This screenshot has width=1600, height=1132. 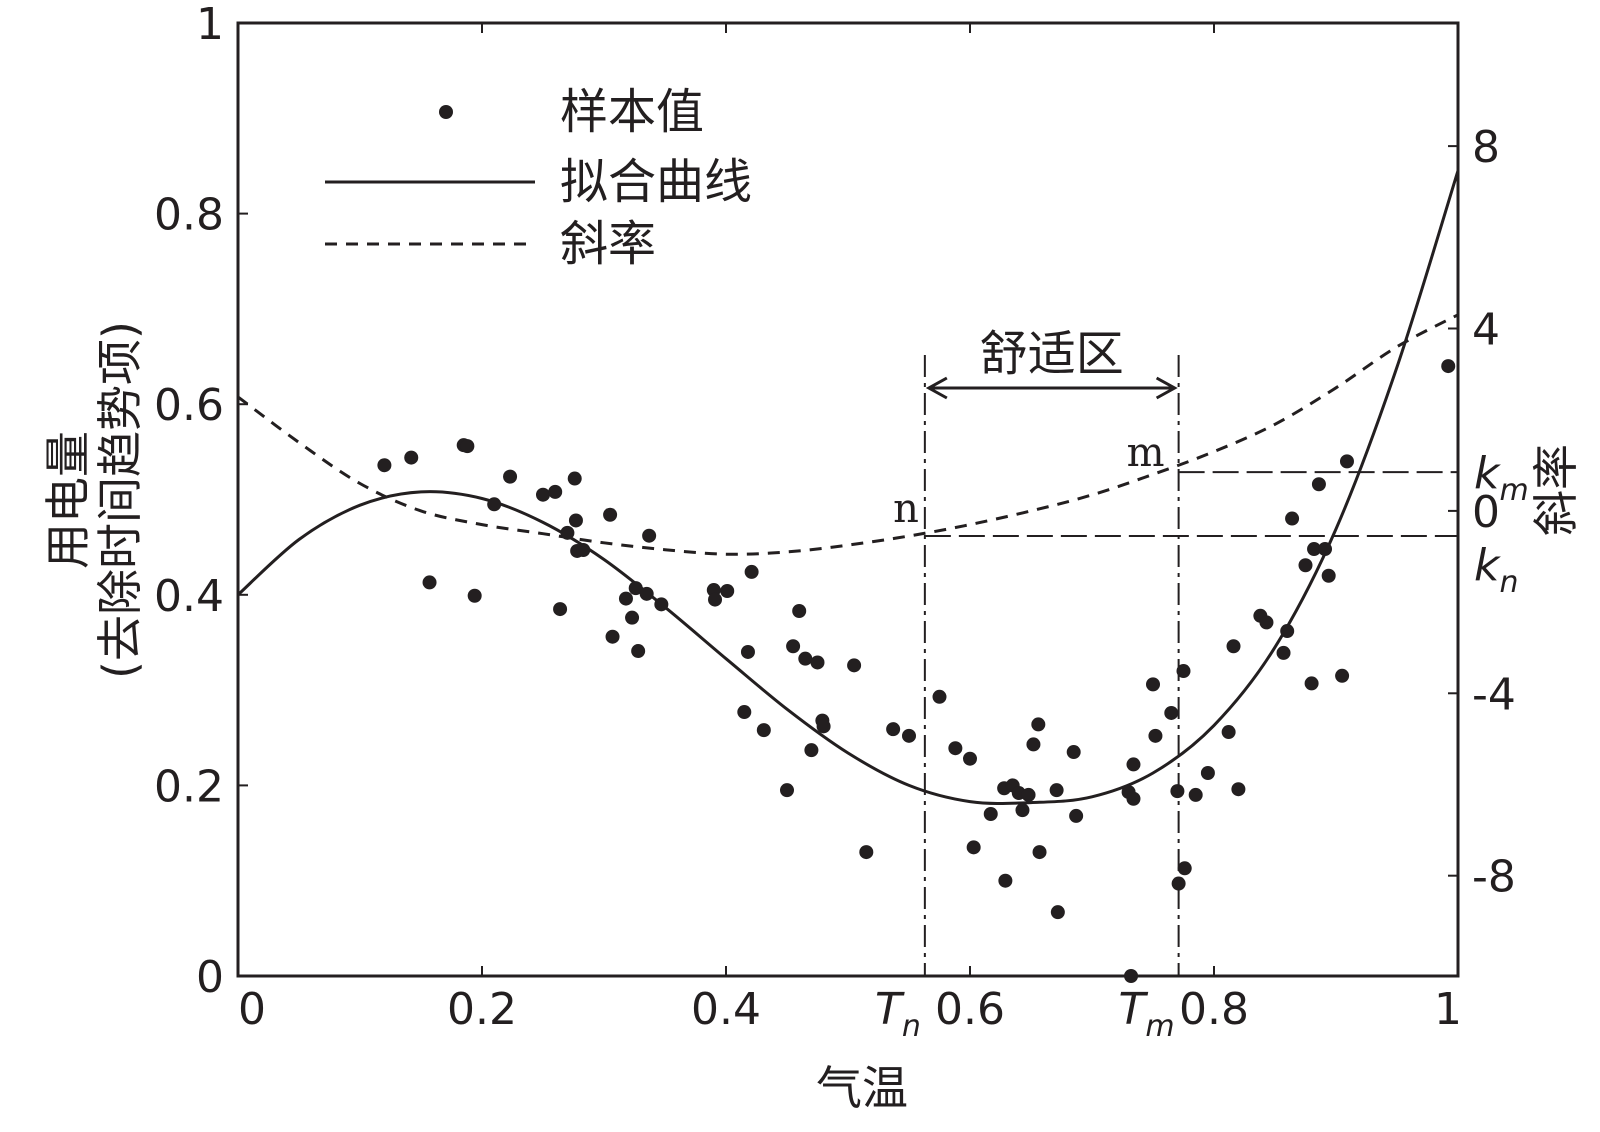 I want to click on y2-tick-label: 8, so click(x=1486, y=147).